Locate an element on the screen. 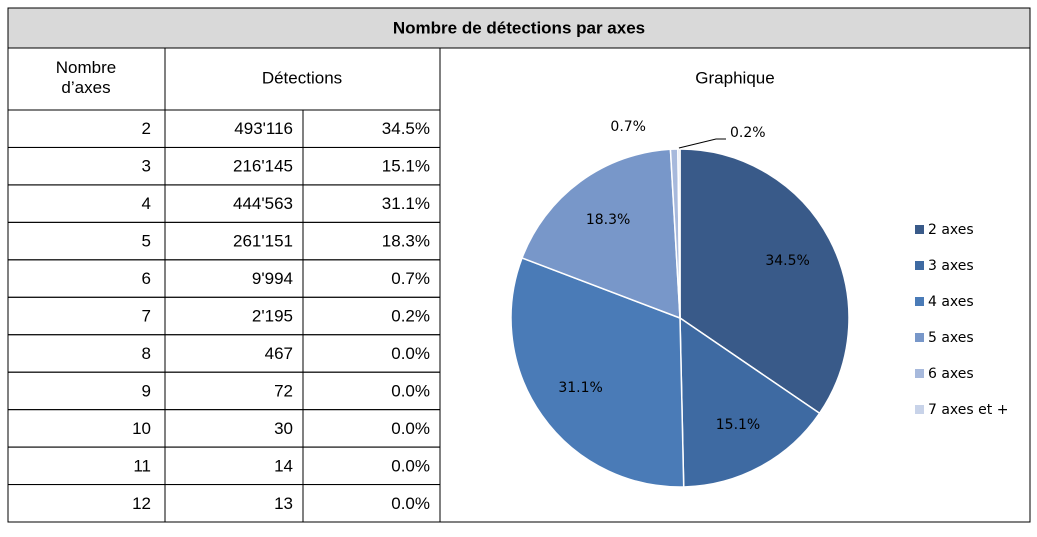 The width and height of the screenshot is (1037, 537). cell-text: 7 is located at coordinates (146, 315).